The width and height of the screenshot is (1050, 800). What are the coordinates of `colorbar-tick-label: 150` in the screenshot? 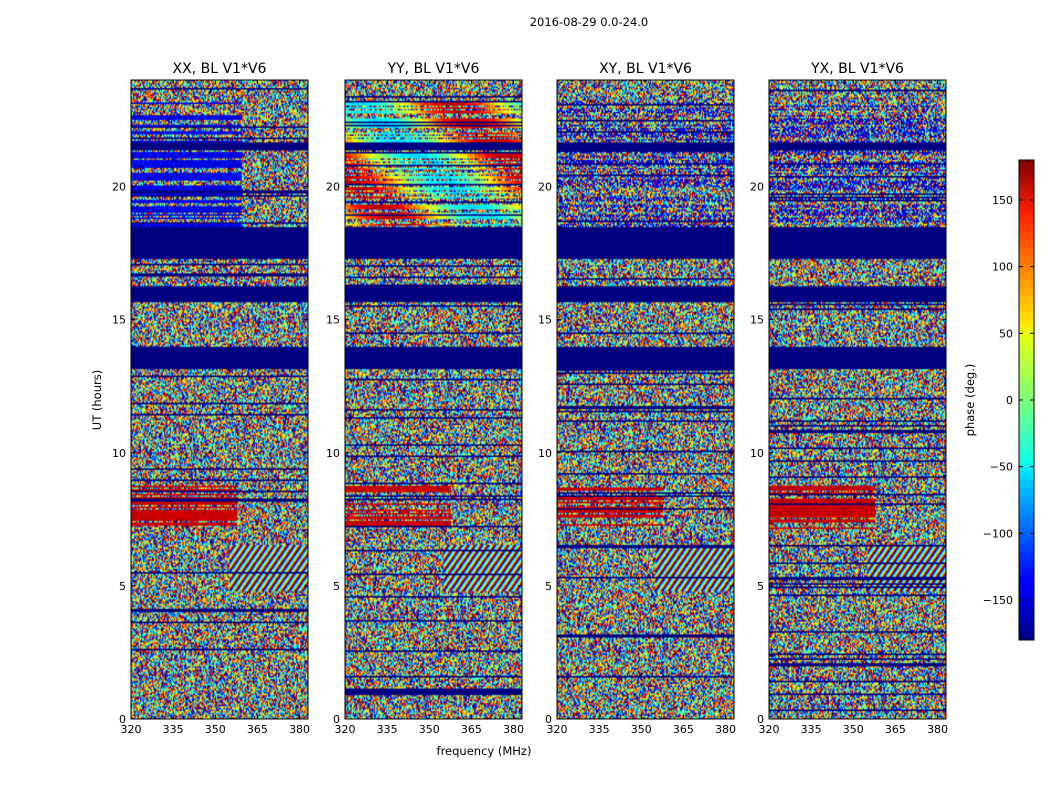 It's located at (1002, 200).